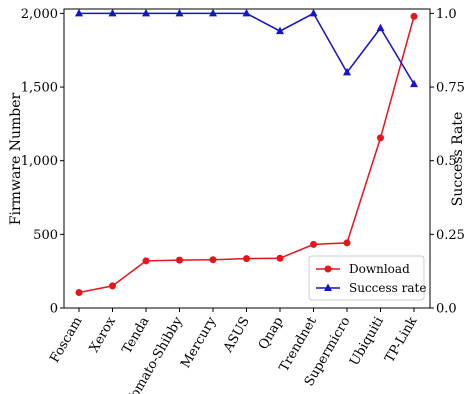 The width and height of the screenshot is (473, 394). Describe the element at coordinates (458, 159) in the screenshot. I see `y-axis-right-label: Success Rate` at that location.